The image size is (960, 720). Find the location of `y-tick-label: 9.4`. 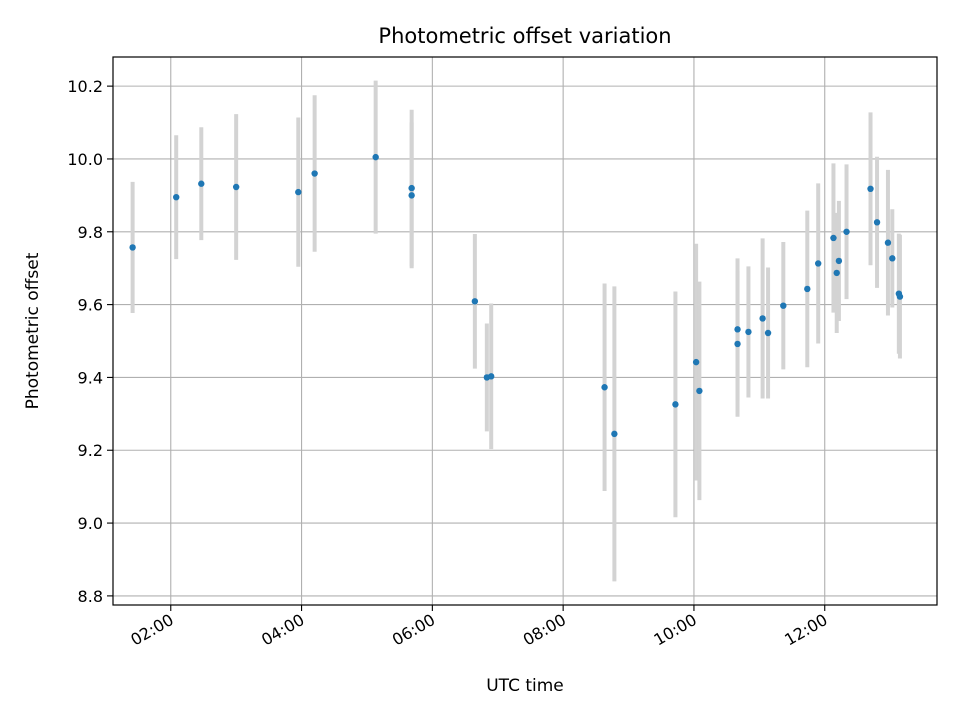

y-tick-label: 9.4 is located at coordinates (90, 377).